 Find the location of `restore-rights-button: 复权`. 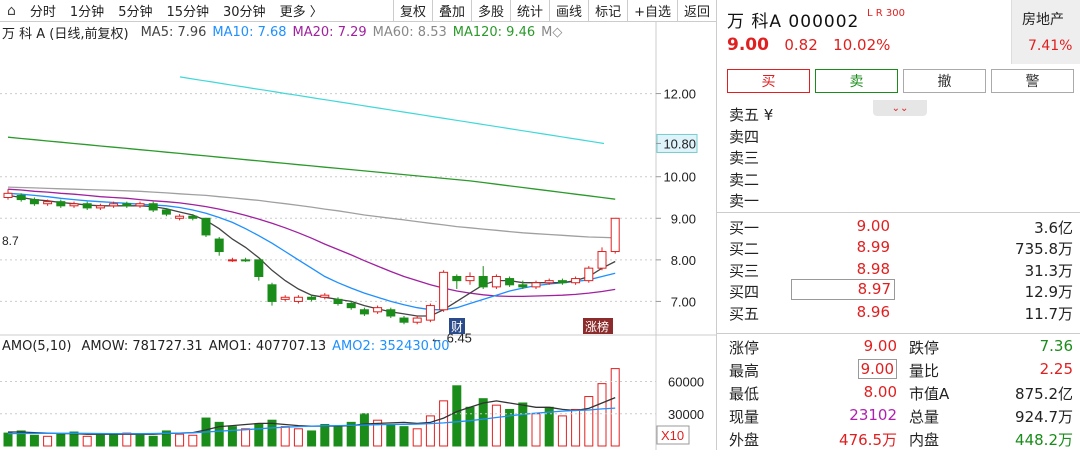

restore-rights-button: 复权 is located at coordinates (412, 10).